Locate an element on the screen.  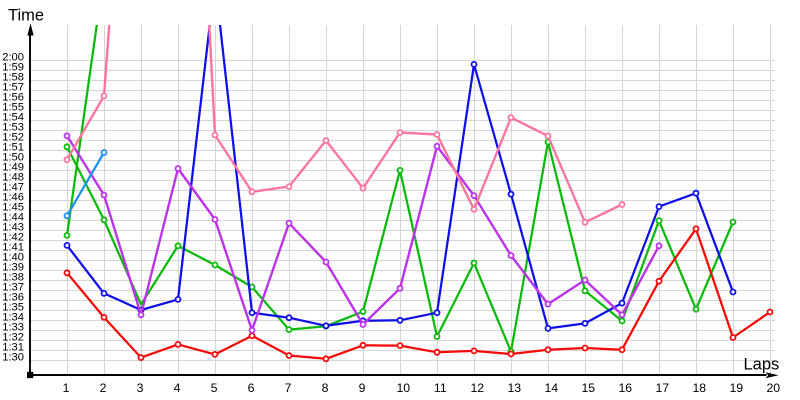
svg-text: 6 is located at coordinates (251, 388).